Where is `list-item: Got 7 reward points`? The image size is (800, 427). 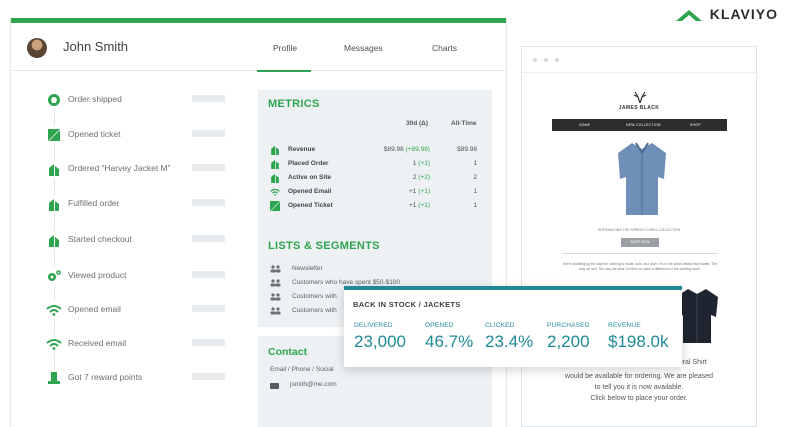
list-item: Got 7 reward points is located at coordinates (129, 378).